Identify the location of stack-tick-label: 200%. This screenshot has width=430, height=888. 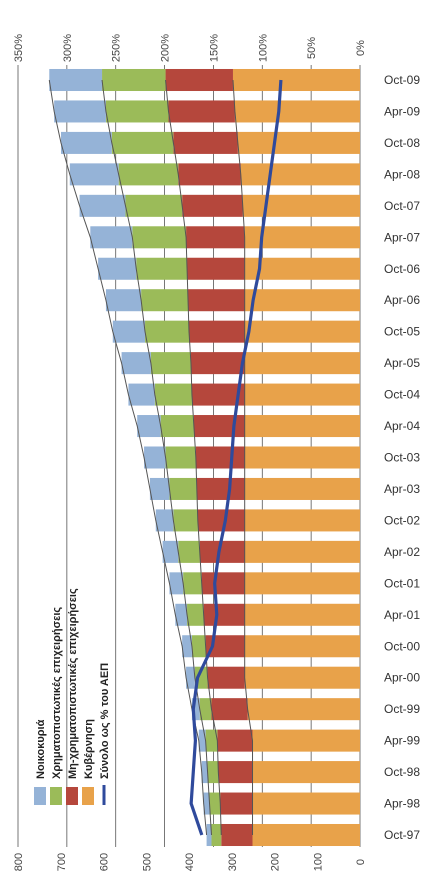
(166, 48).